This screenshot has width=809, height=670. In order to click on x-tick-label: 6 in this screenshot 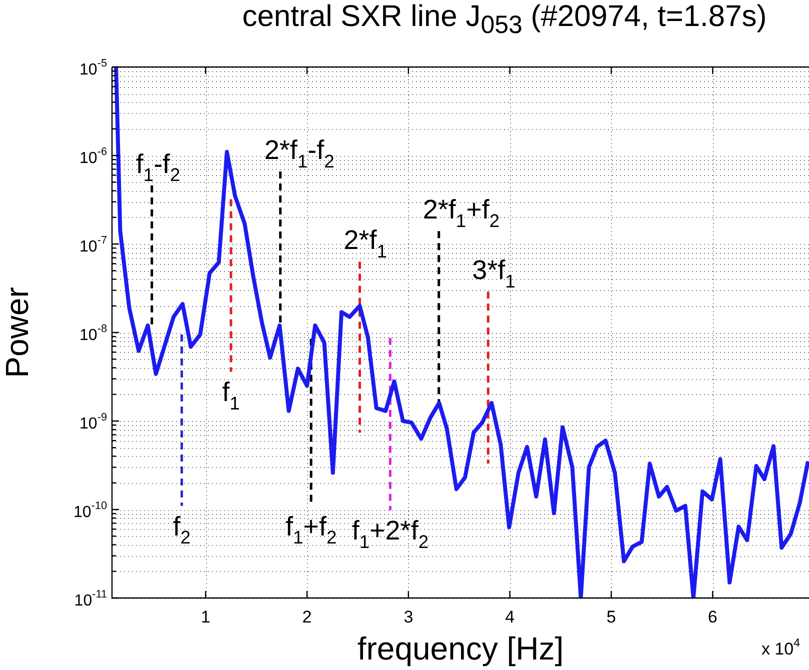, I will do `click(713, 617)`.